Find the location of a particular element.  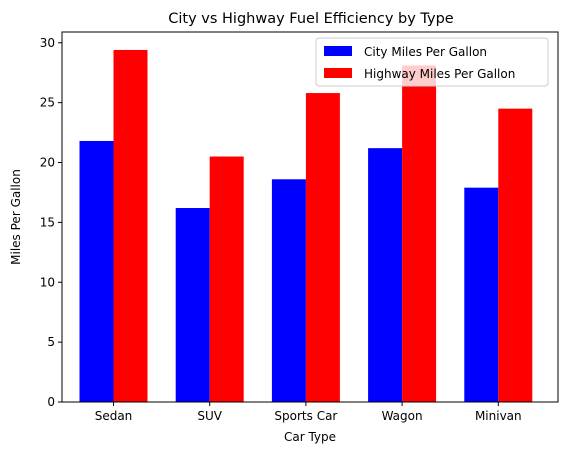

bar-highway-sports-car is located at coordinates (322, 247).